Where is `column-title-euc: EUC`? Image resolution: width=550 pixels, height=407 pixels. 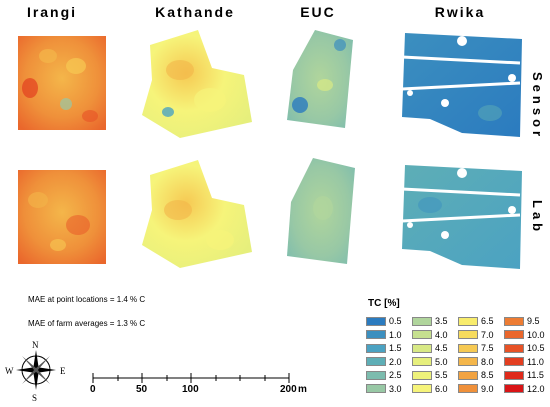 column-title-euc: EUC is located at coordinates (318, 12).